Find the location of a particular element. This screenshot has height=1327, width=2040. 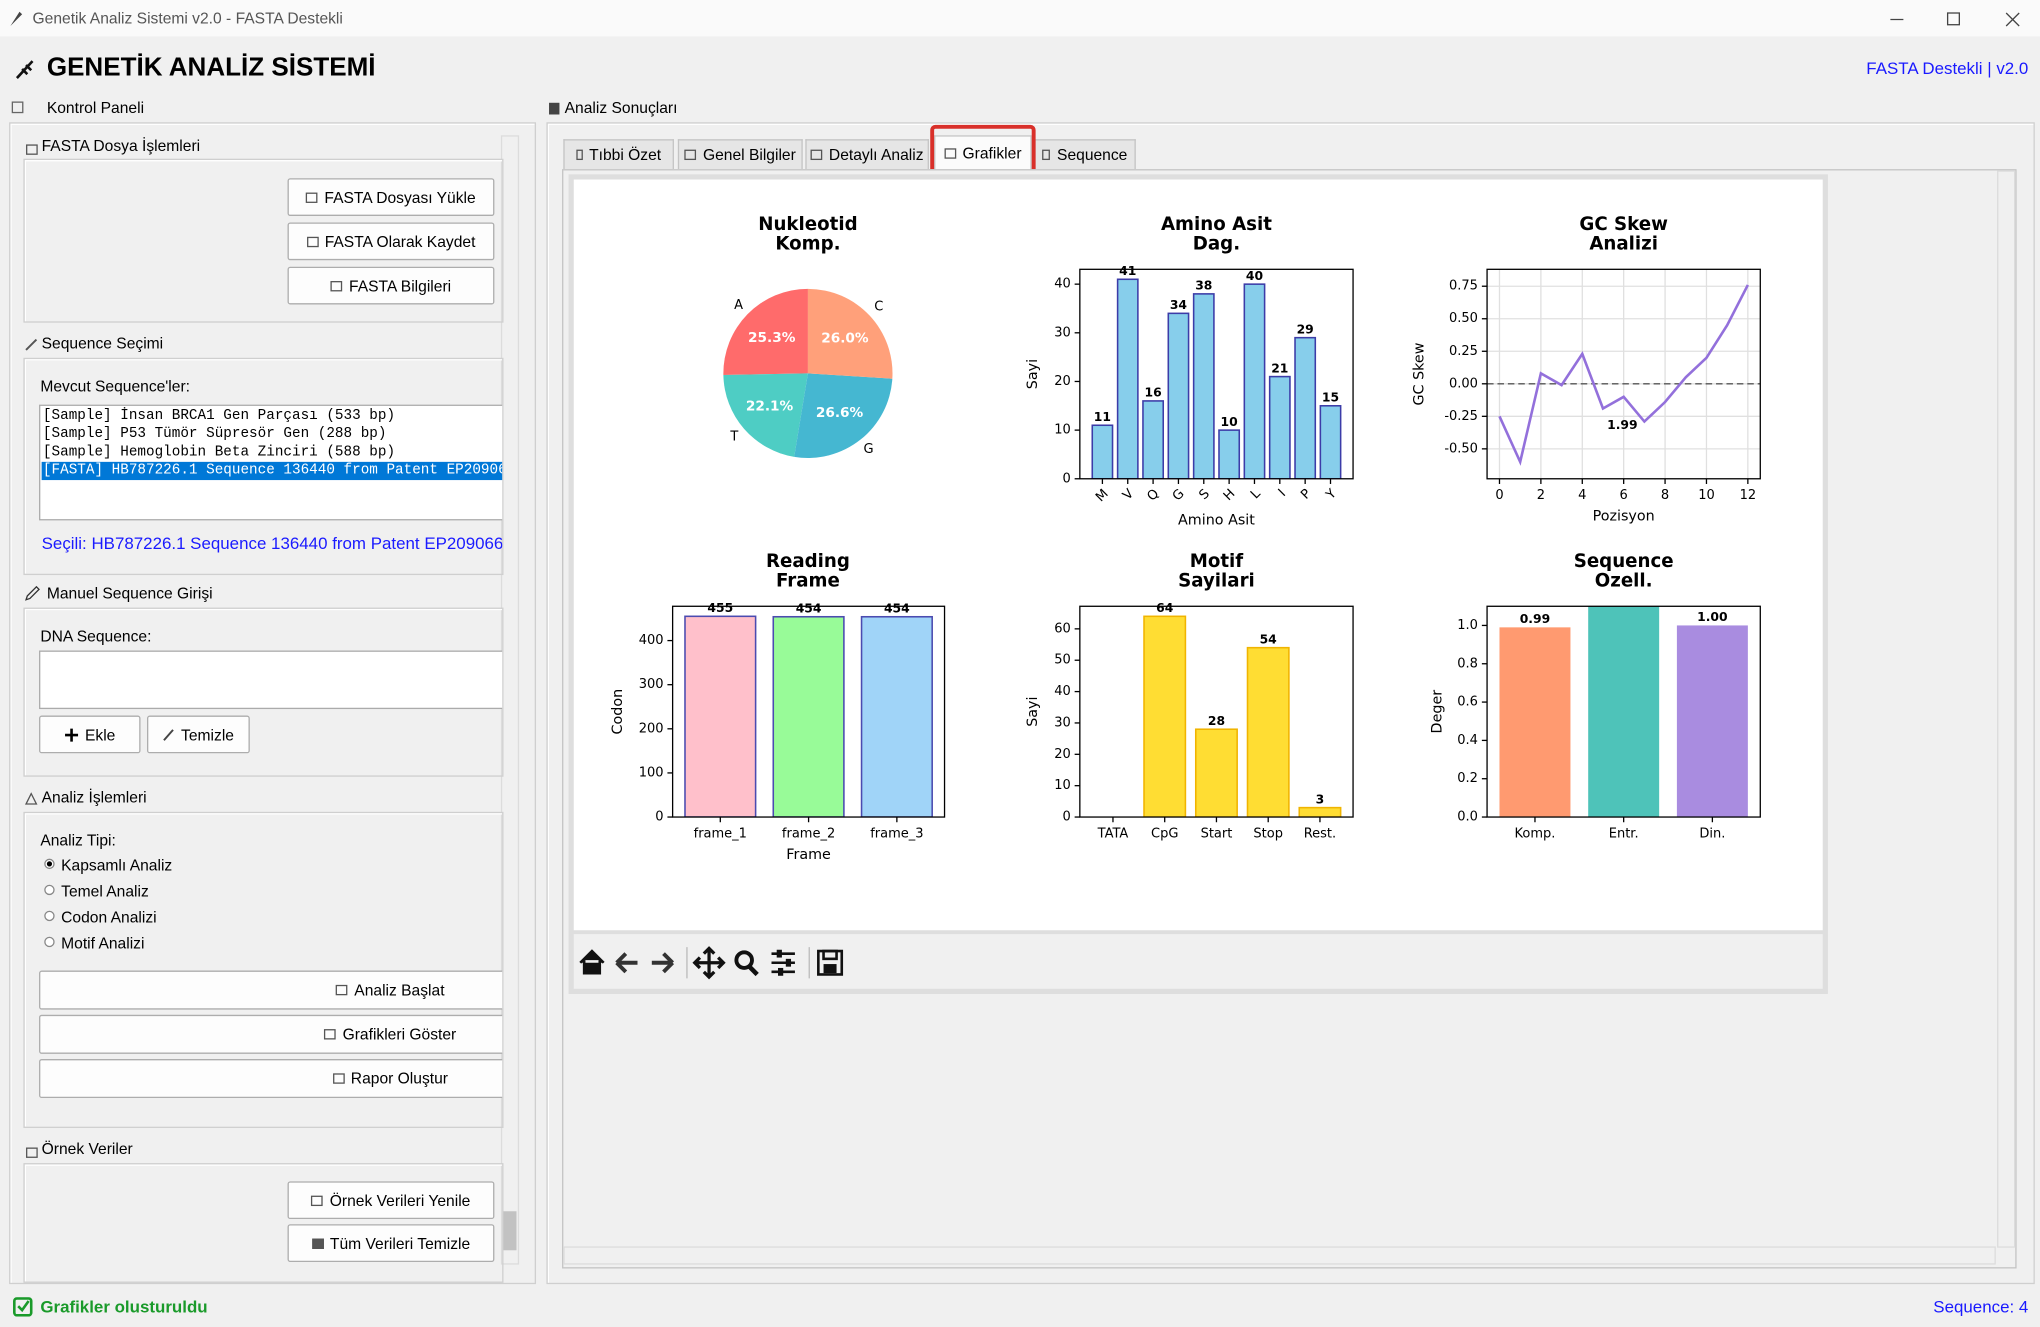

y-tick-label: 0 is located at coordinates (659, 817).